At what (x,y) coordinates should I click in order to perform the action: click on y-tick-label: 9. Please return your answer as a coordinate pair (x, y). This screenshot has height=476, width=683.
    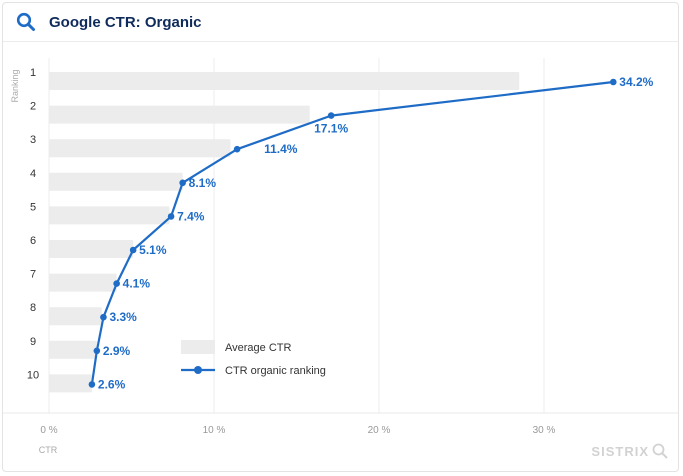
    Looking at the image, I should click on (33, 342).